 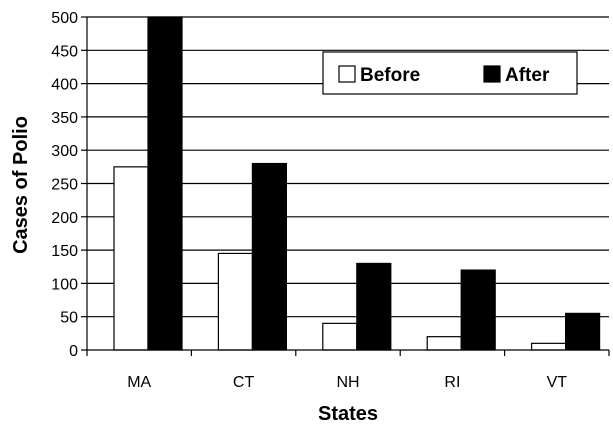 I want to click on y-tick-label: 300, so click(x=64, y=151).